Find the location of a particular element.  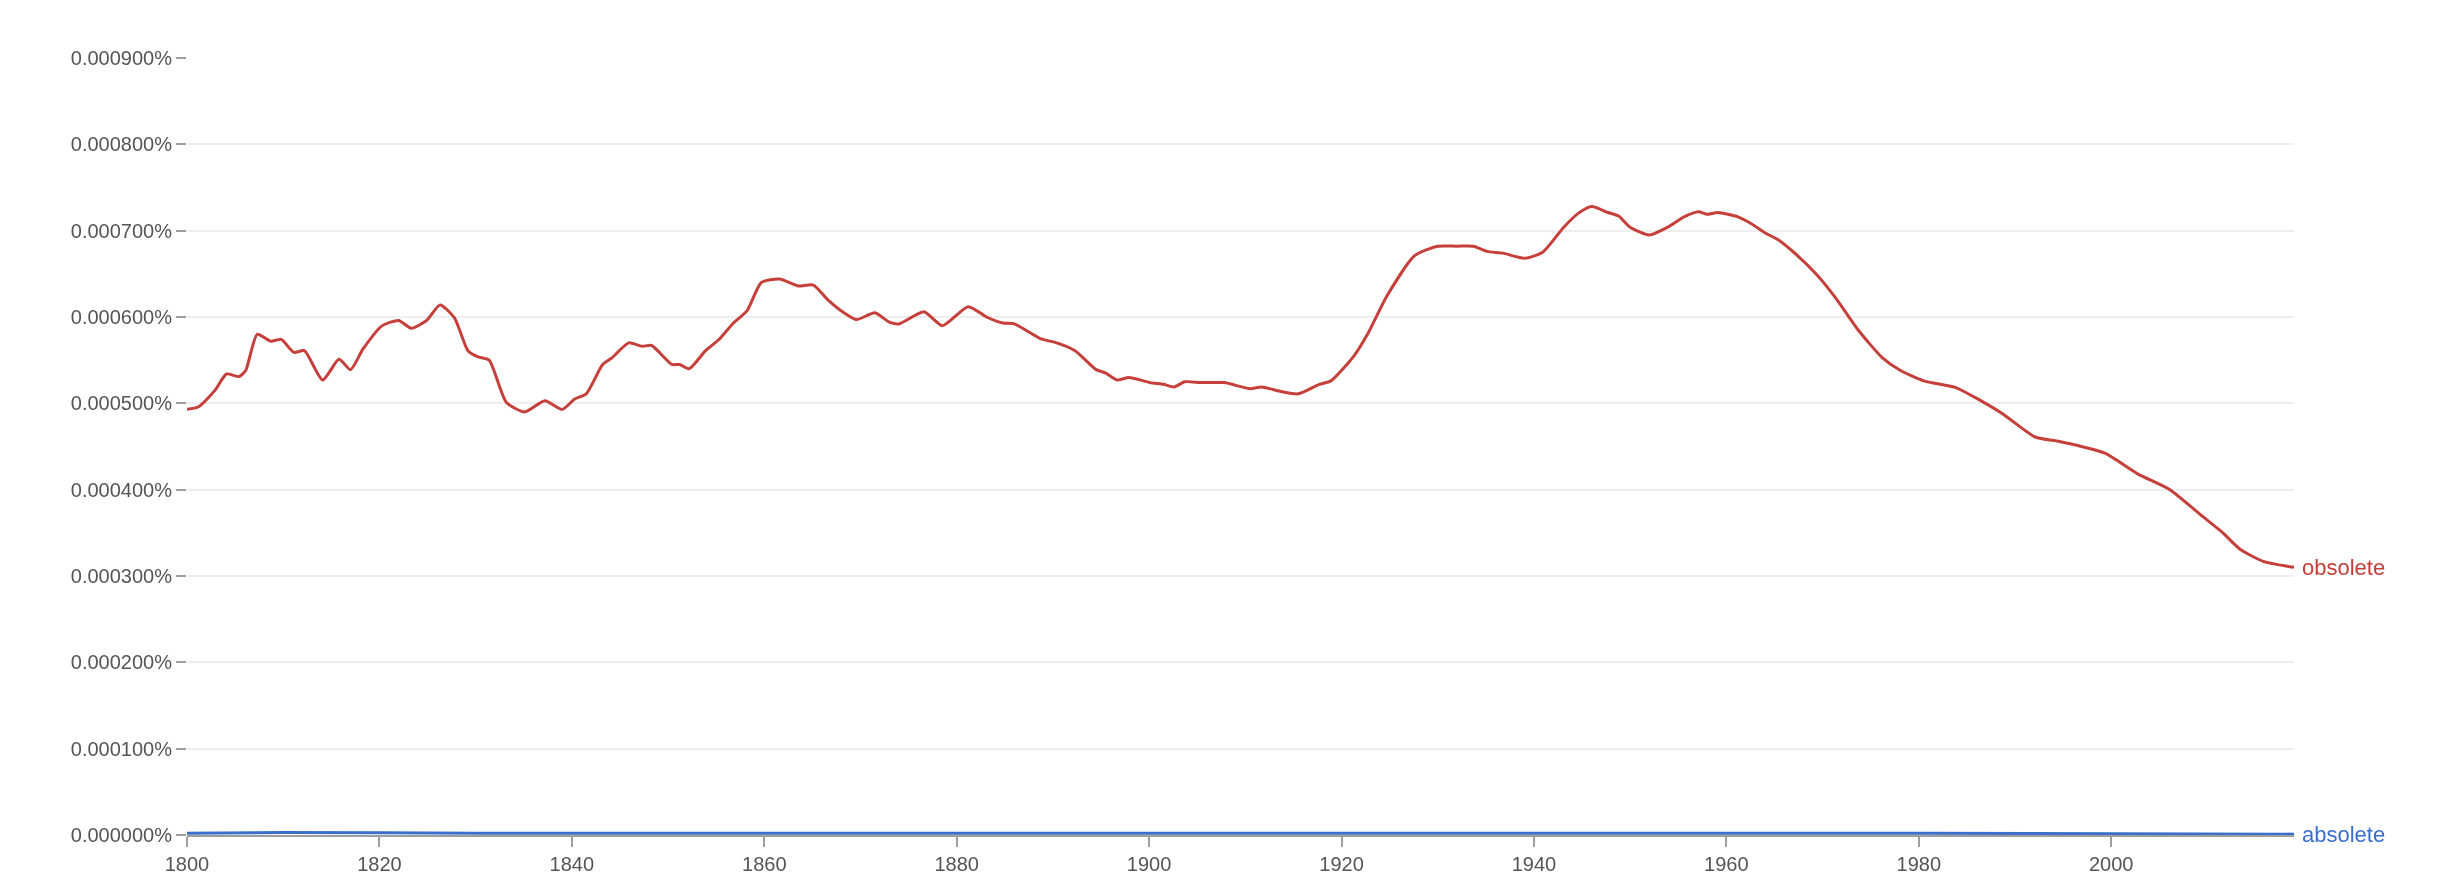

y-tick-label: 0.000200% is located at coordinates (121, 662).